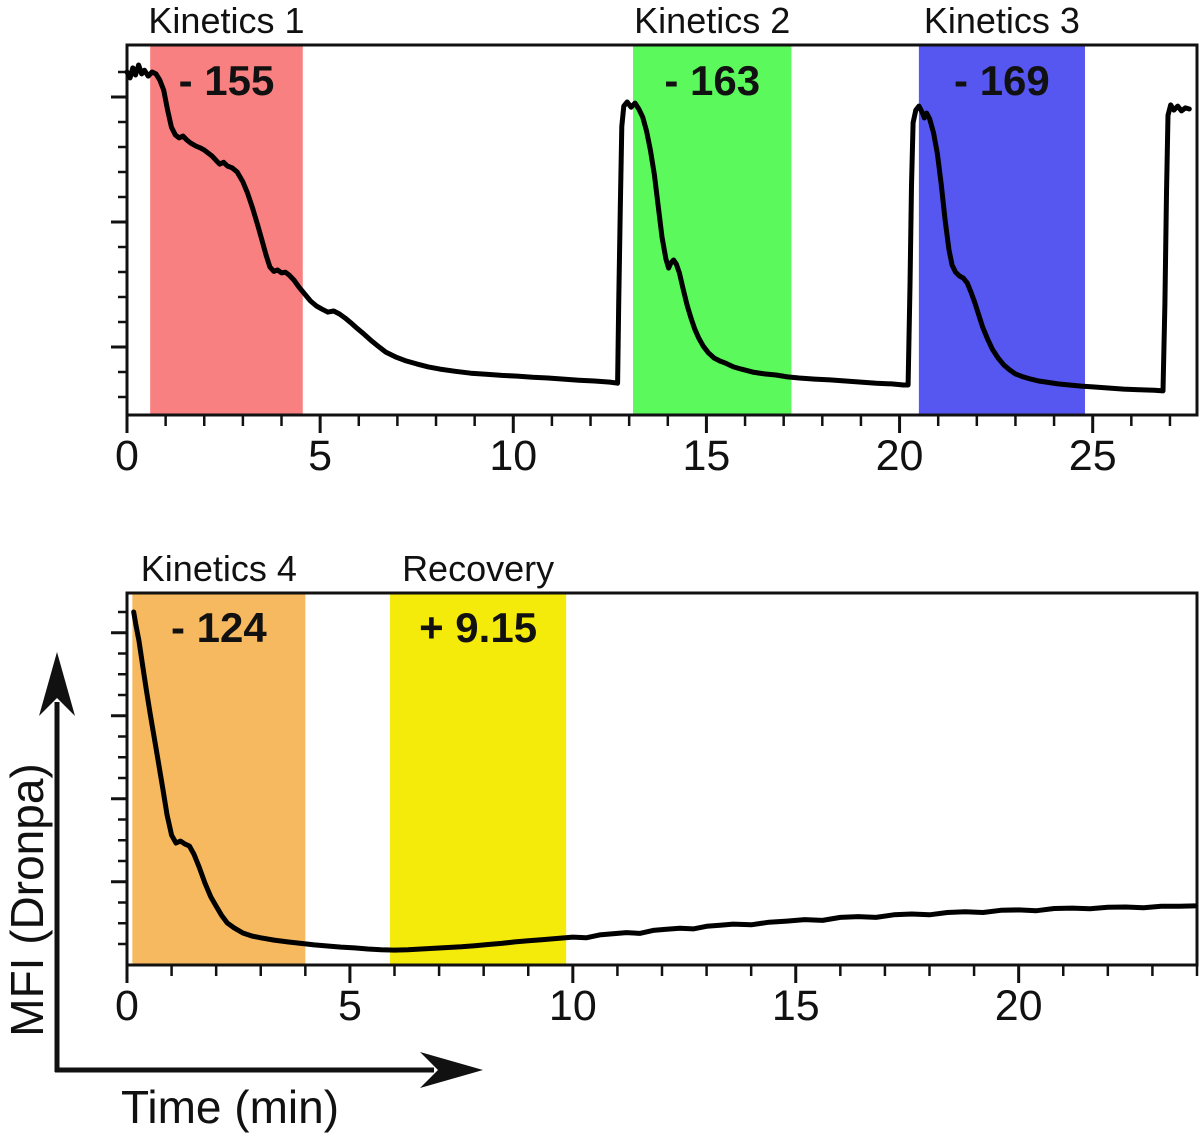  I want to click on region-title: Kinetics 3, so click(1002, 20).